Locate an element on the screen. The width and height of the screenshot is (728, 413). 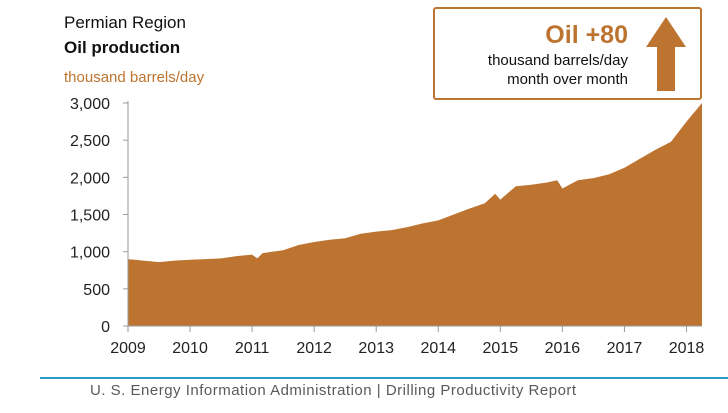
y-axis-unit-label: thousand barrels/day is located at coordinates (134, 77).